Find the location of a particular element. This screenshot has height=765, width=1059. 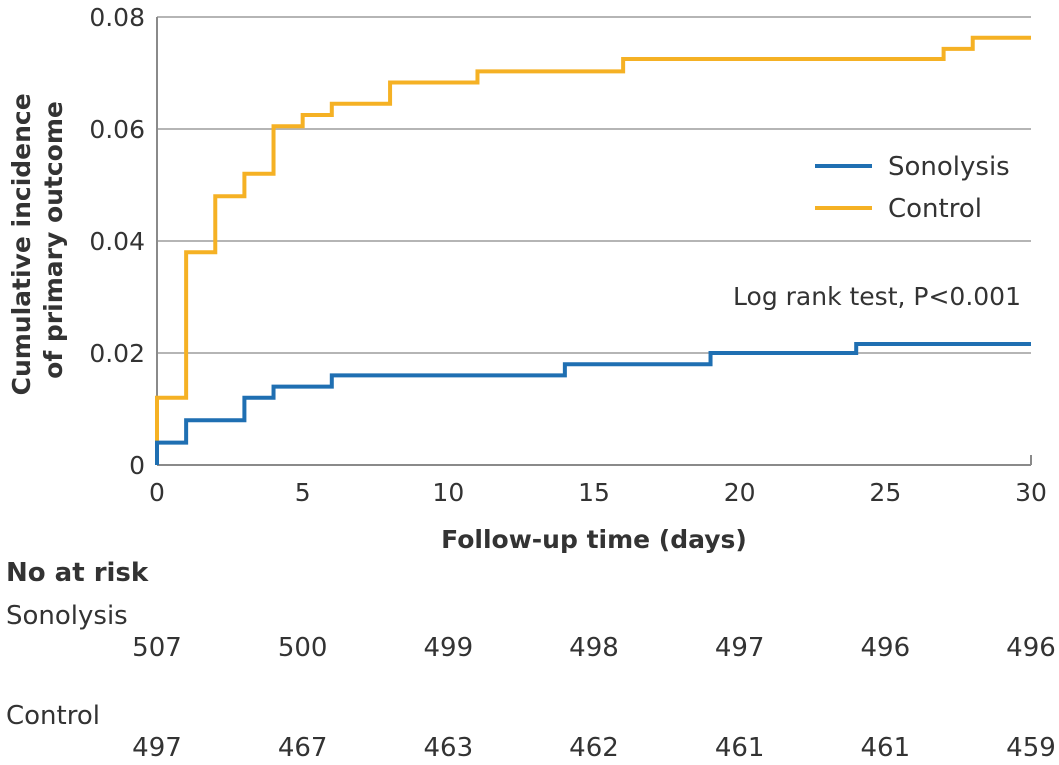

risk-count-sonolysis: 498 is located at coordinates (594, 648).